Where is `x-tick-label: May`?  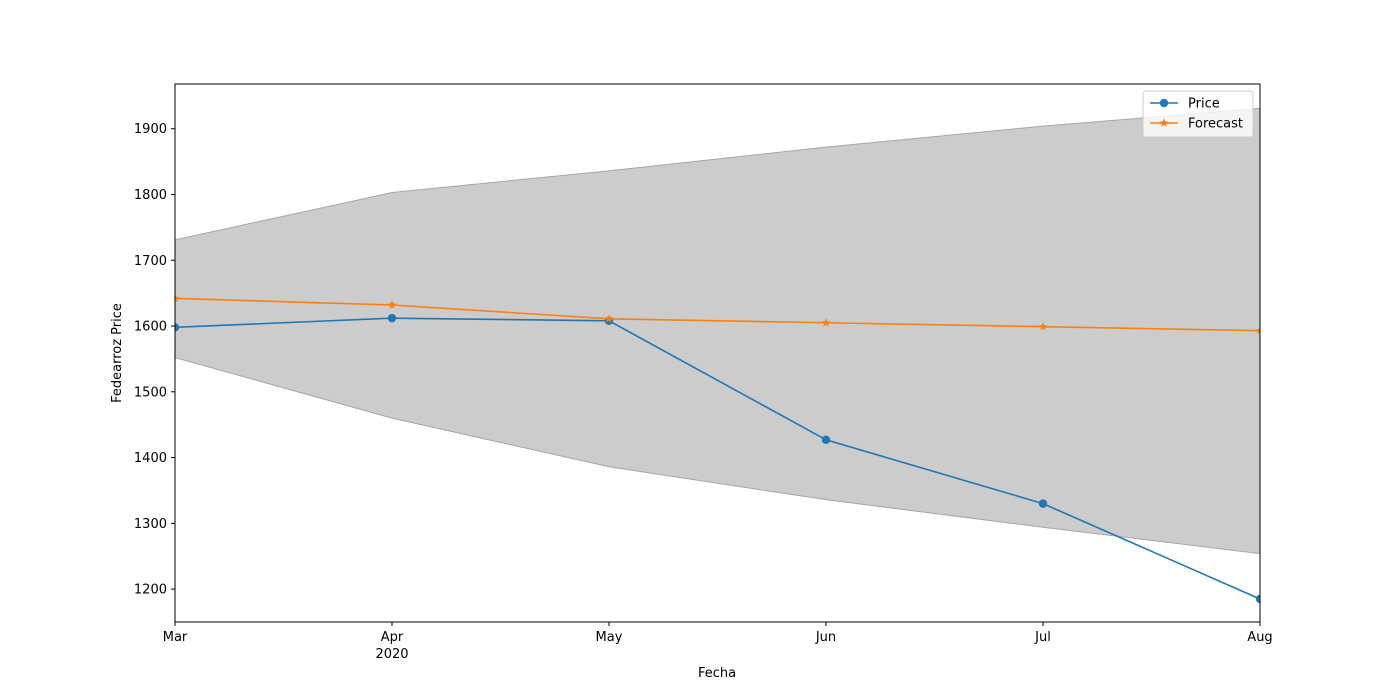
x-tick-label: May is located at coordinates (609, 637).